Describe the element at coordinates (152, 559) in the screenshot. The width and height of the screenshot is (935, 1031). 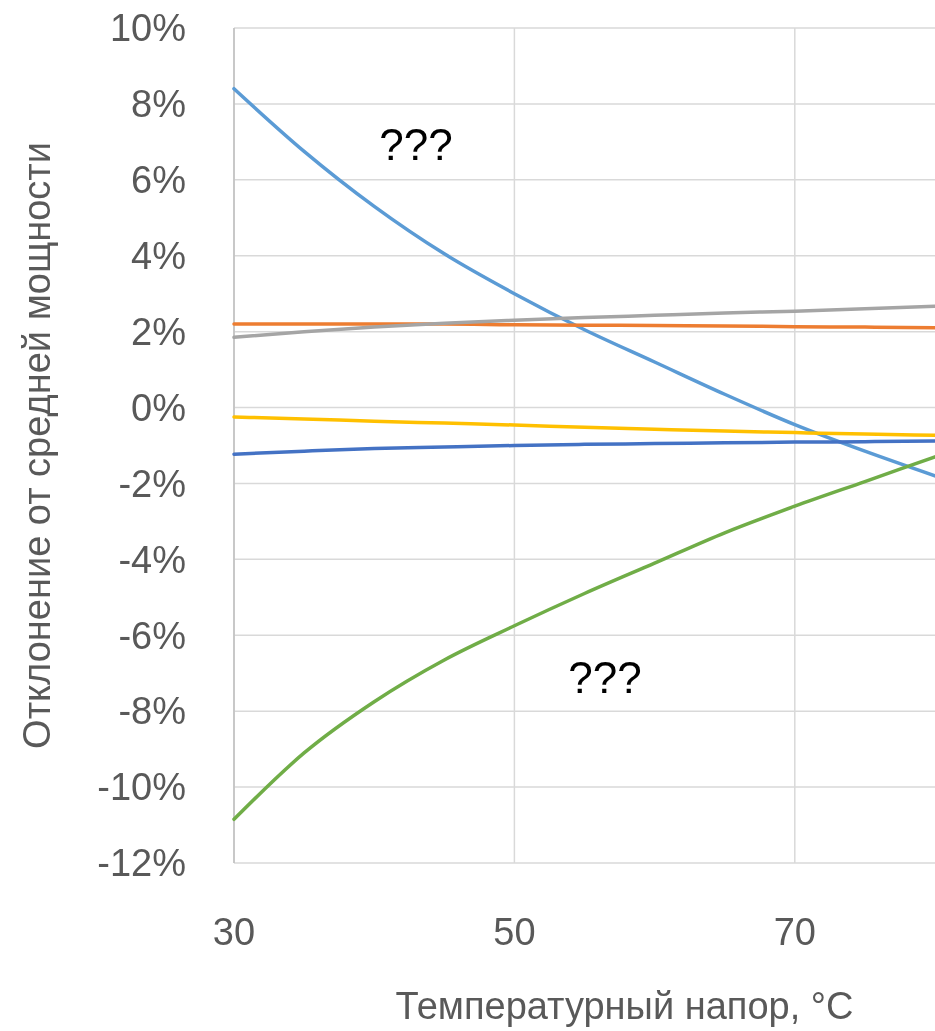
I see `y-tick-label: -4%` at that location.